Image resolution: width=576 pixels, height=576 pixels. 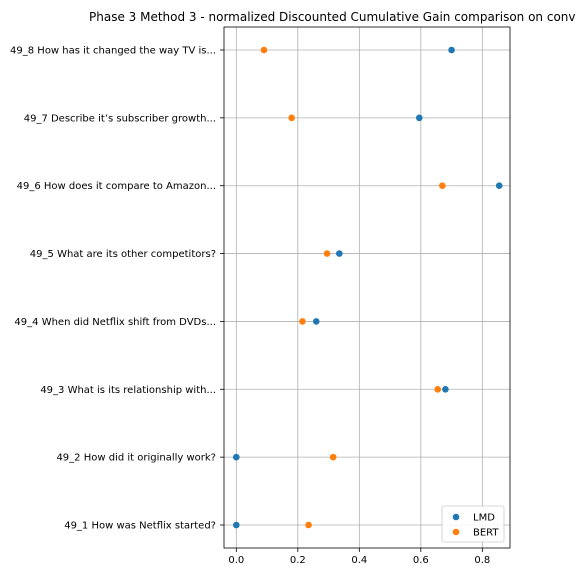 What do you see at coordinates (236, 560) in the screenshot?
I see `x-tick-label: 0.0` at bounding box center [236, 560].